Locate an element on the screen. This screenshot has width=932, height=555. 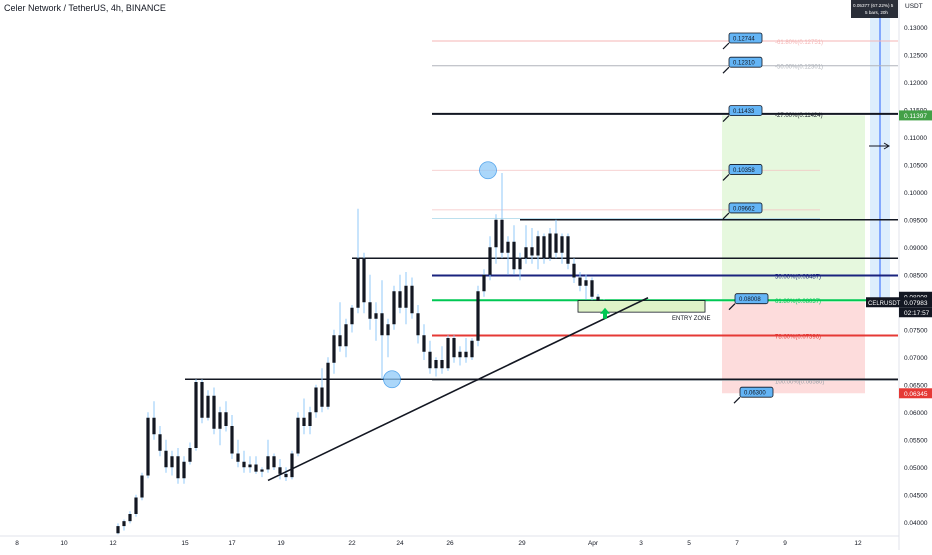
price-callout-text: 0.11433 is located at coordinates (744, 112).